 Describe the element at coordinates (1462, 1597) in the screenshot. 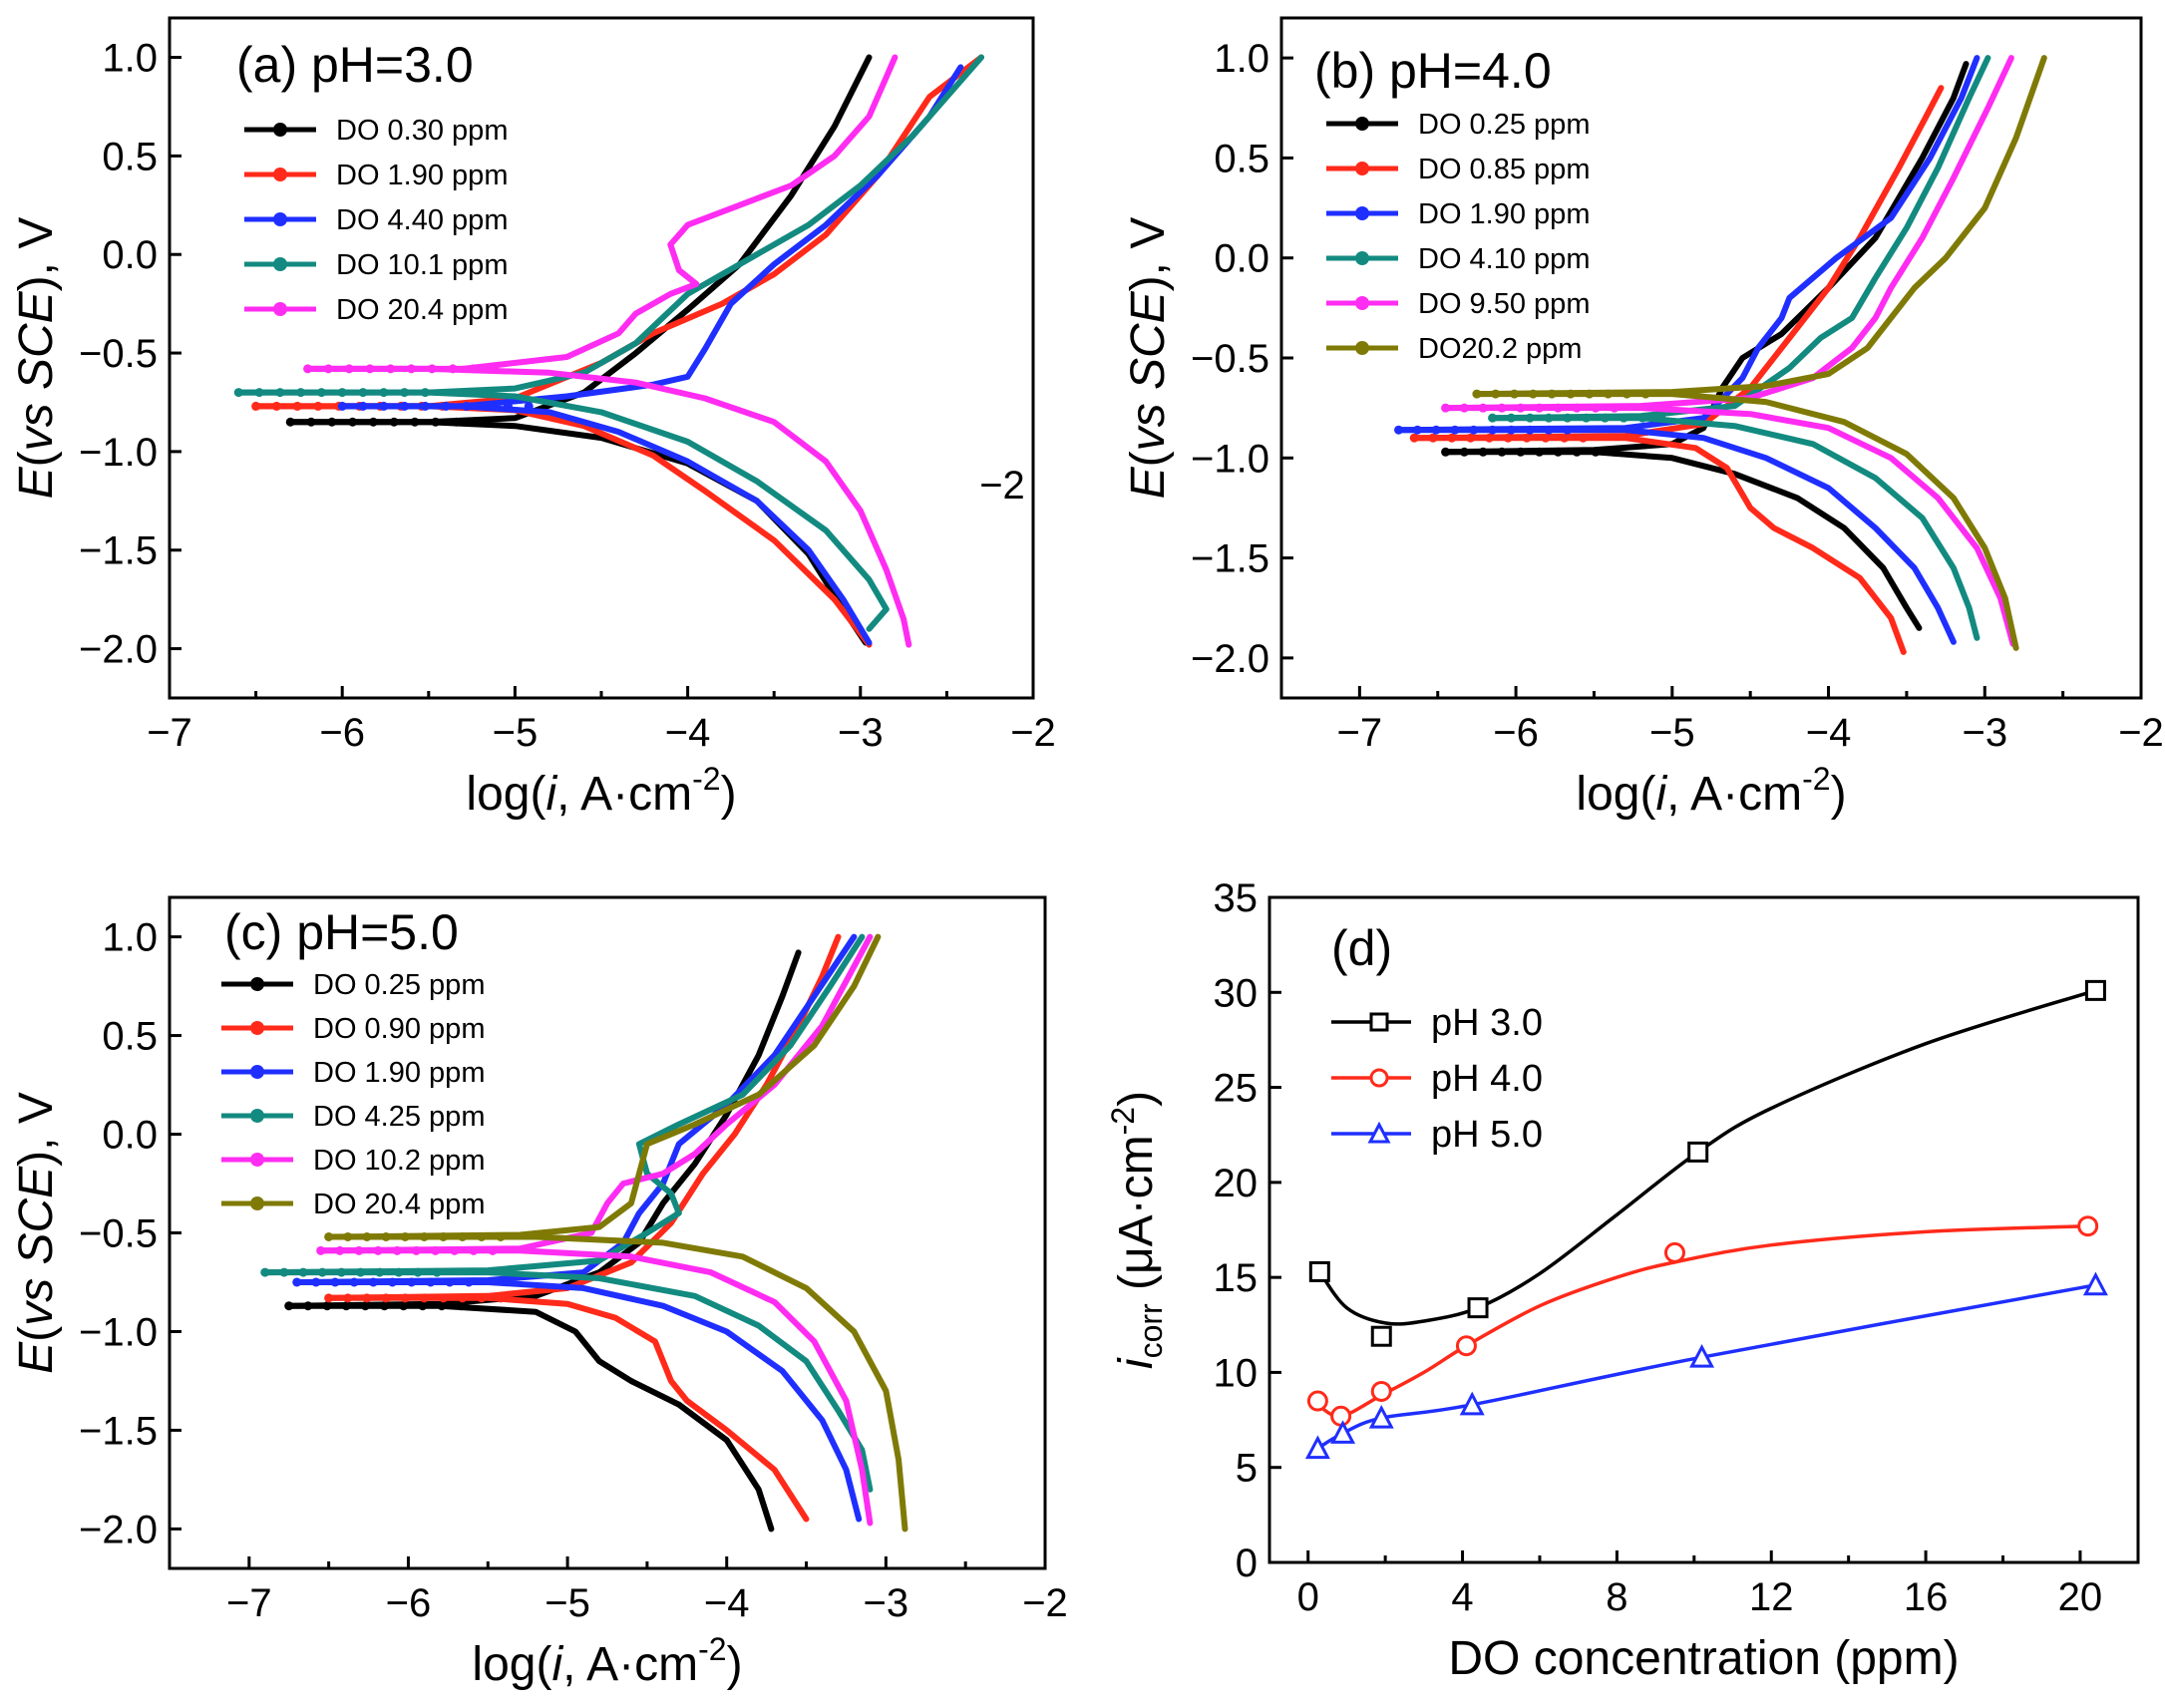

I see `x-tick-label: 4` at that location.